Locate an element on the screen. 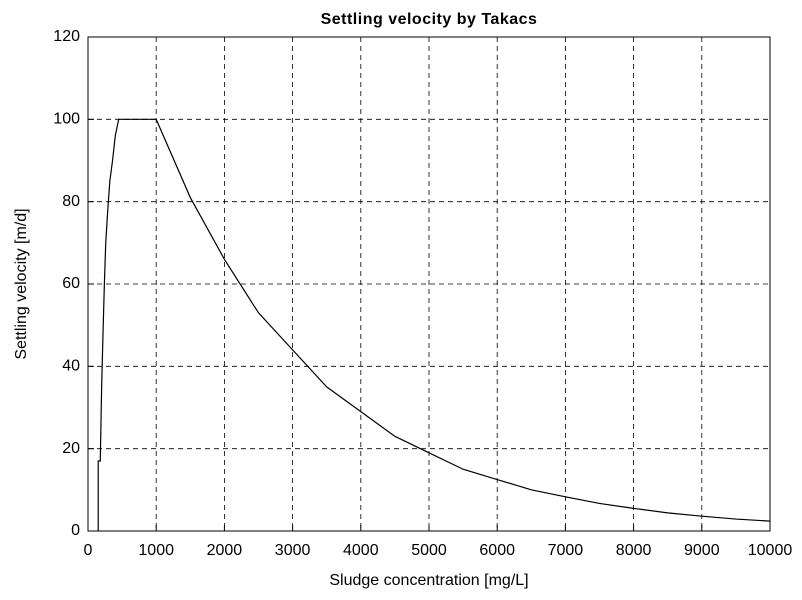 The height and width of the screenshot is (600, 802). x-tick-label: 1000 is located at coordinates (156, 550).